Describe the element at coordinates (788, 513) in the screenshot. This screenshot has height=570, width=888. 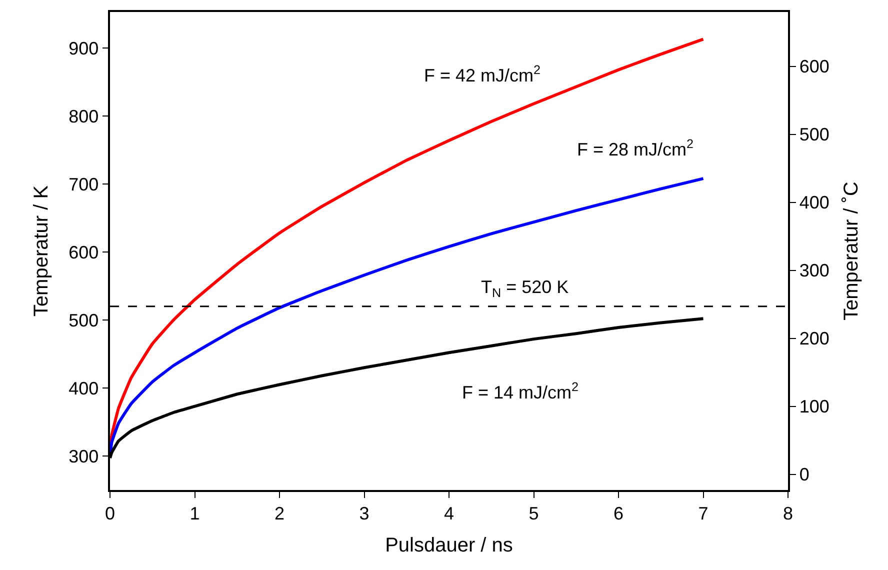
I see `x-tick-label: 8` at that location.